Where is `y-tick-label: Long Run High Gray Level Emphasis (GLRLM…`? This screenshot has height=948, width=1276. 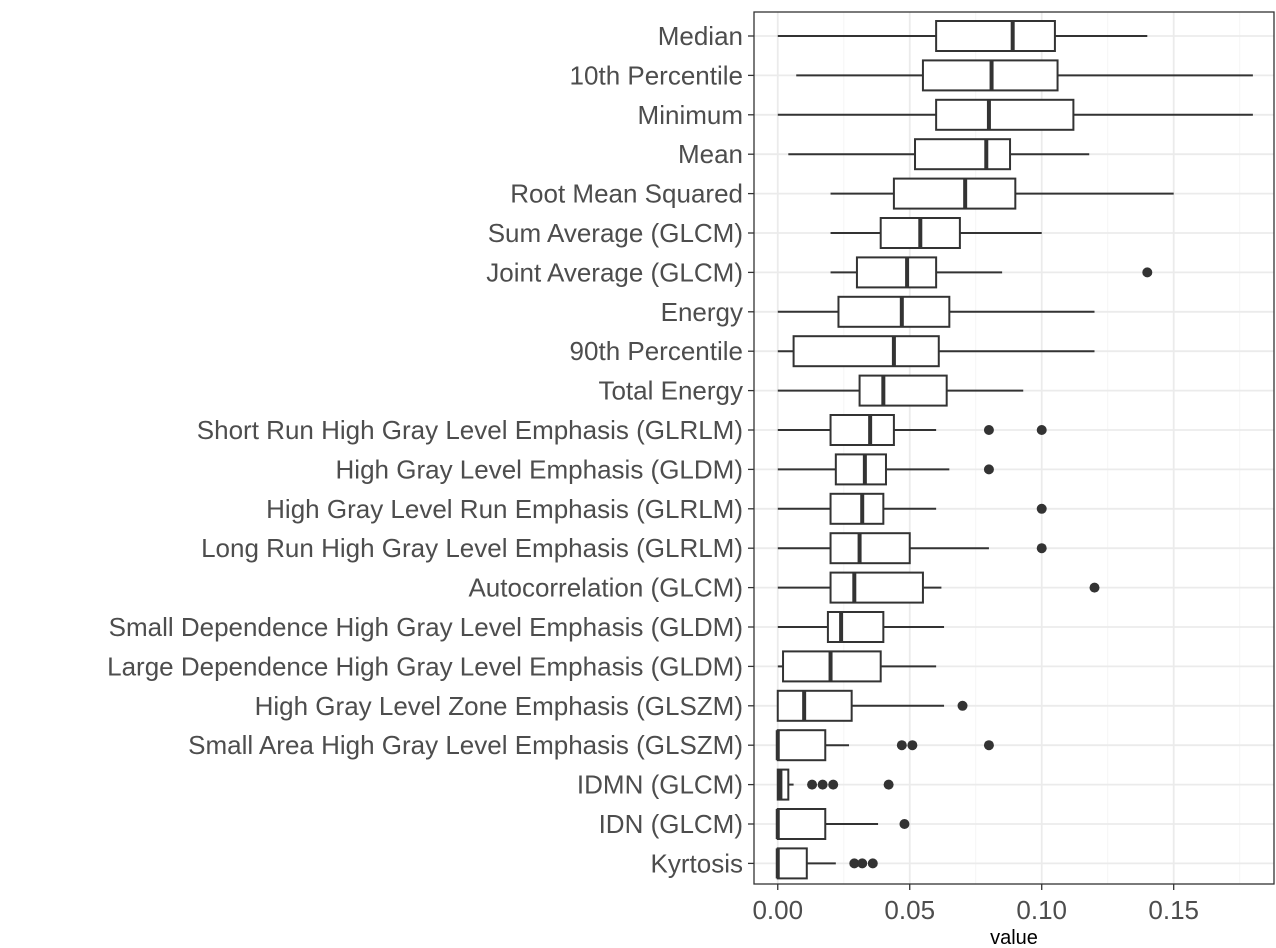 y-tick-label: Long Run High Gray Level Emphasis (GLRLM… is located at coordinates (472, 548).